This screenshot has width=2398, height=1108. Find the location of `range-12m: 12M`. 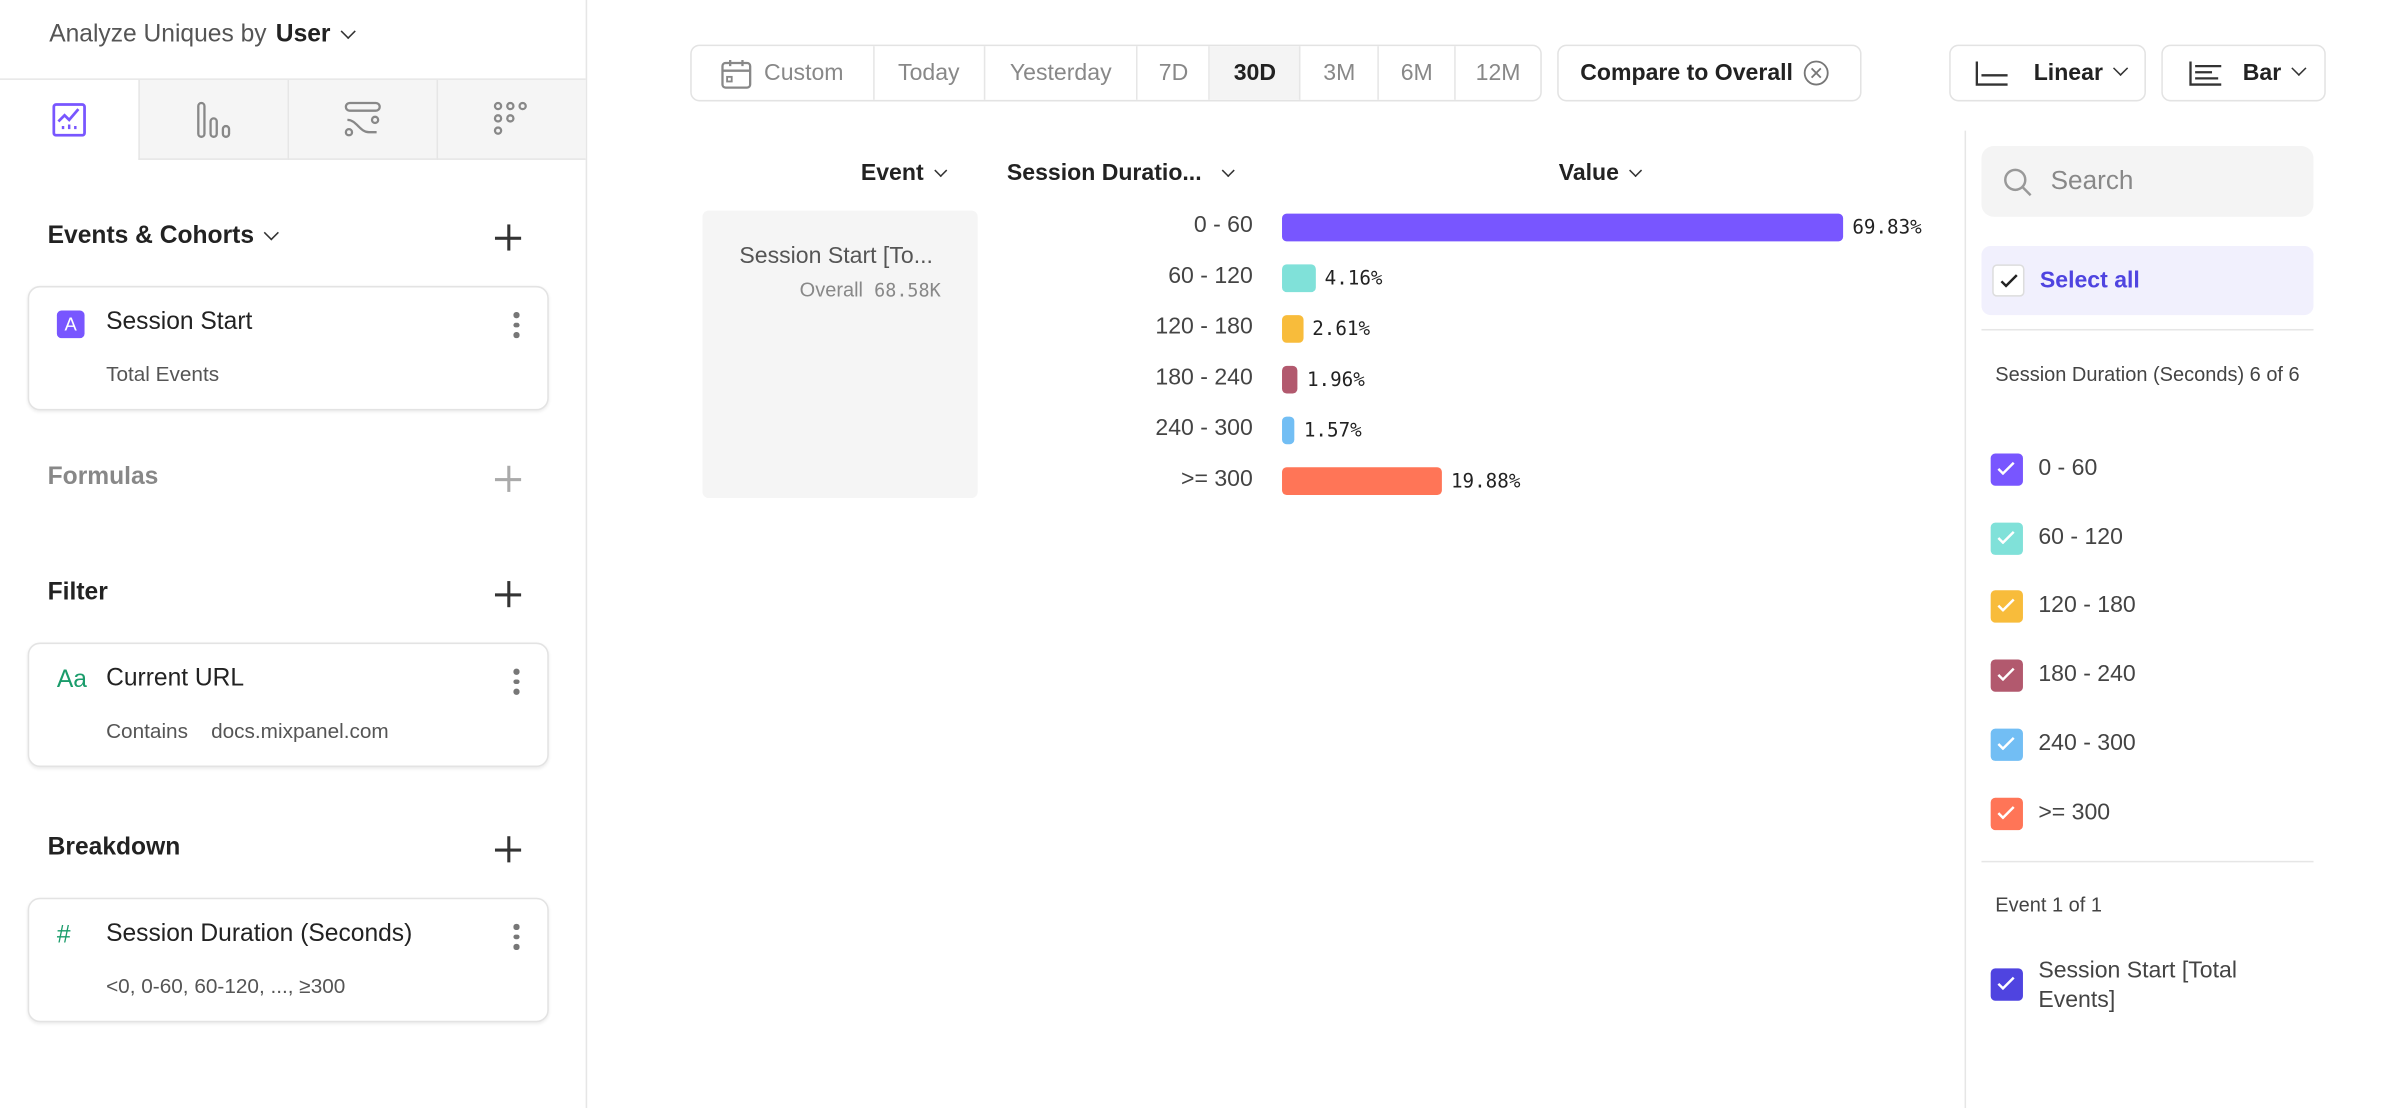

range-12m: 12M is located at coordinates (1498, 73).